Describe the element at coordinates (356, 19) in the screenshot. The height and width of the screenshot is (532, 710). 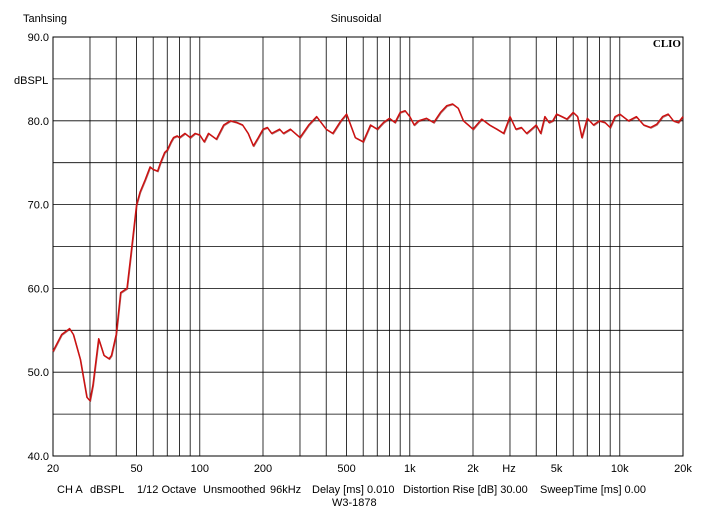
I see `chart-title: Sinusoidal` at that location.